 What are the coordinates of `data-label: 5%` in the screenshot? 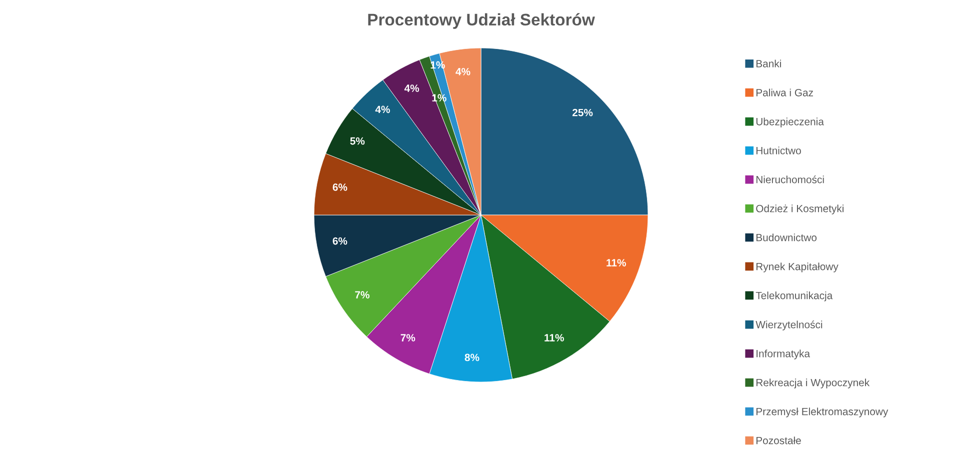 It's located at (357, 141).